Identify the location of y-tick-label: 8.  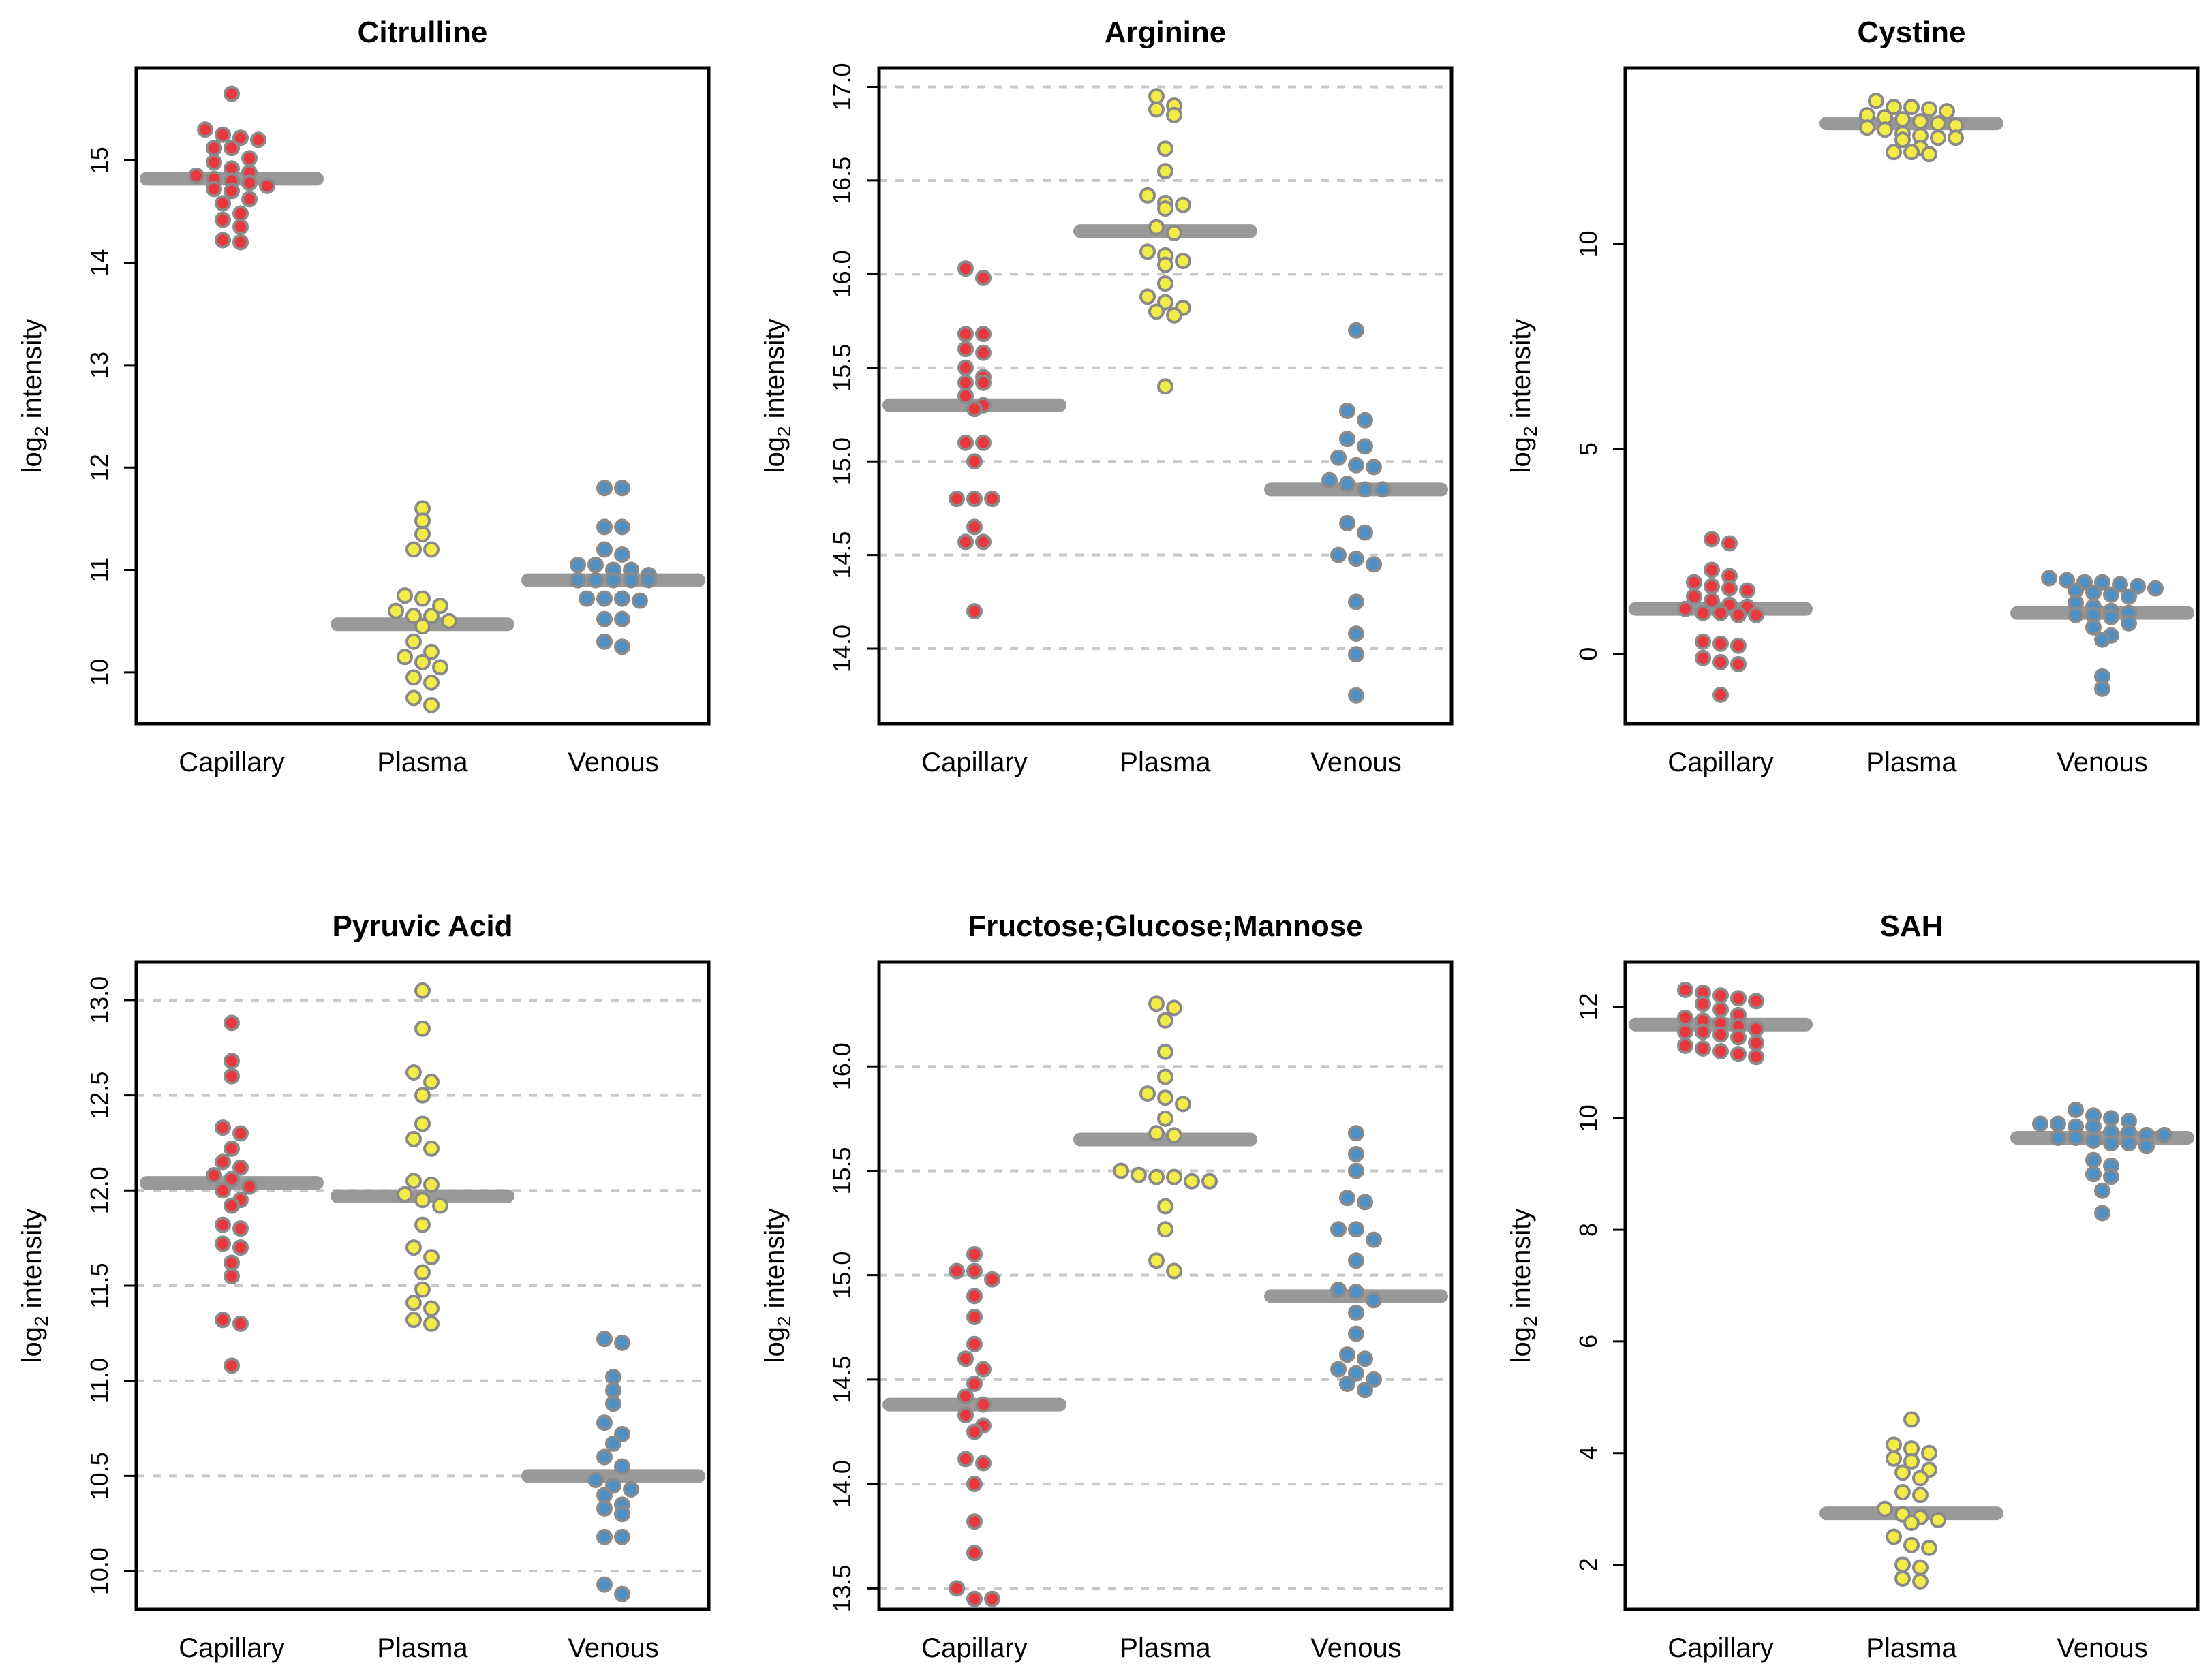
(1588, 1230).